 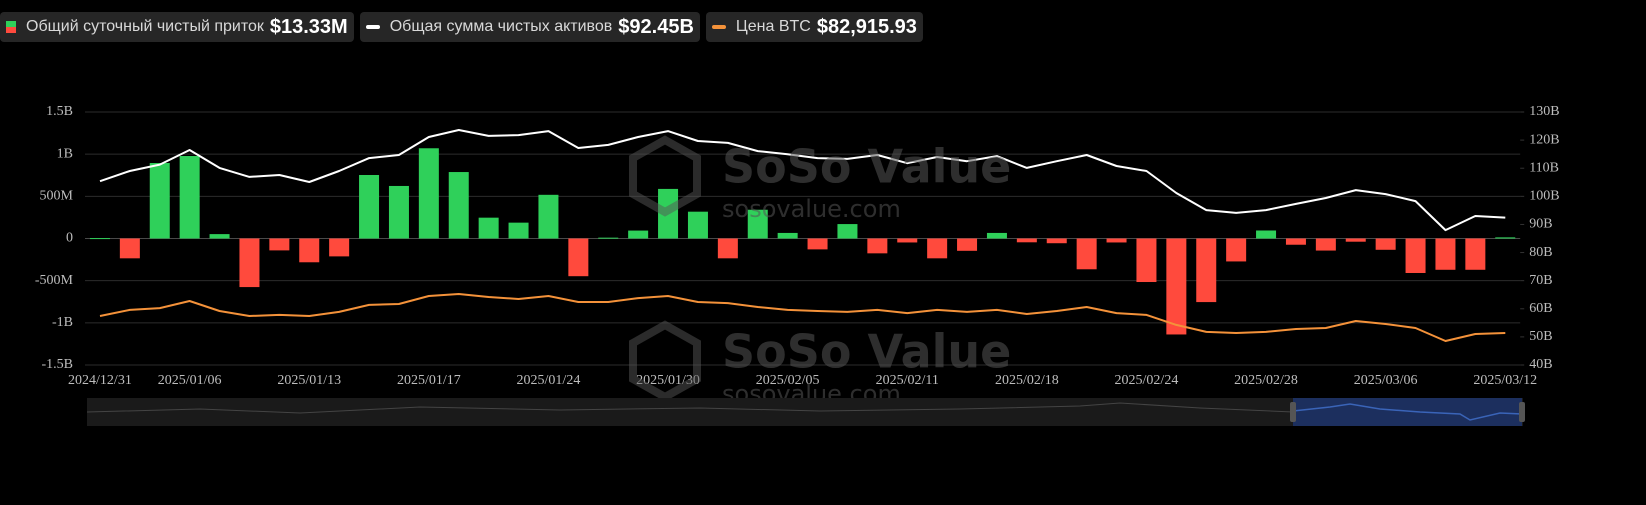 I want to click on x-tick-label: 2025/01/06, so click(x=190, y=380).